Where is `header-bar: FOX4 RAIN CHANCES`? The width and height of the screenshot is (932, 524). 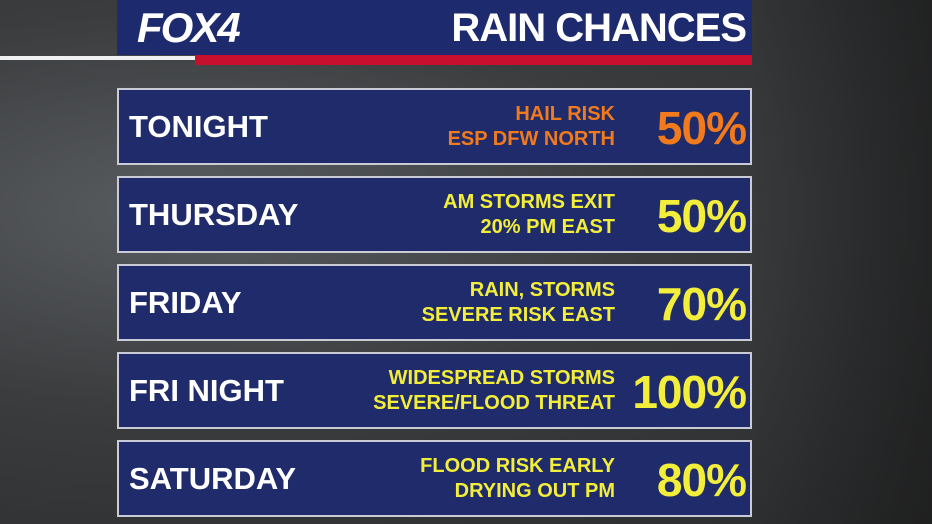
header-bar: FOX4 RAIN CHANCES is located at coordinates (434, 27).